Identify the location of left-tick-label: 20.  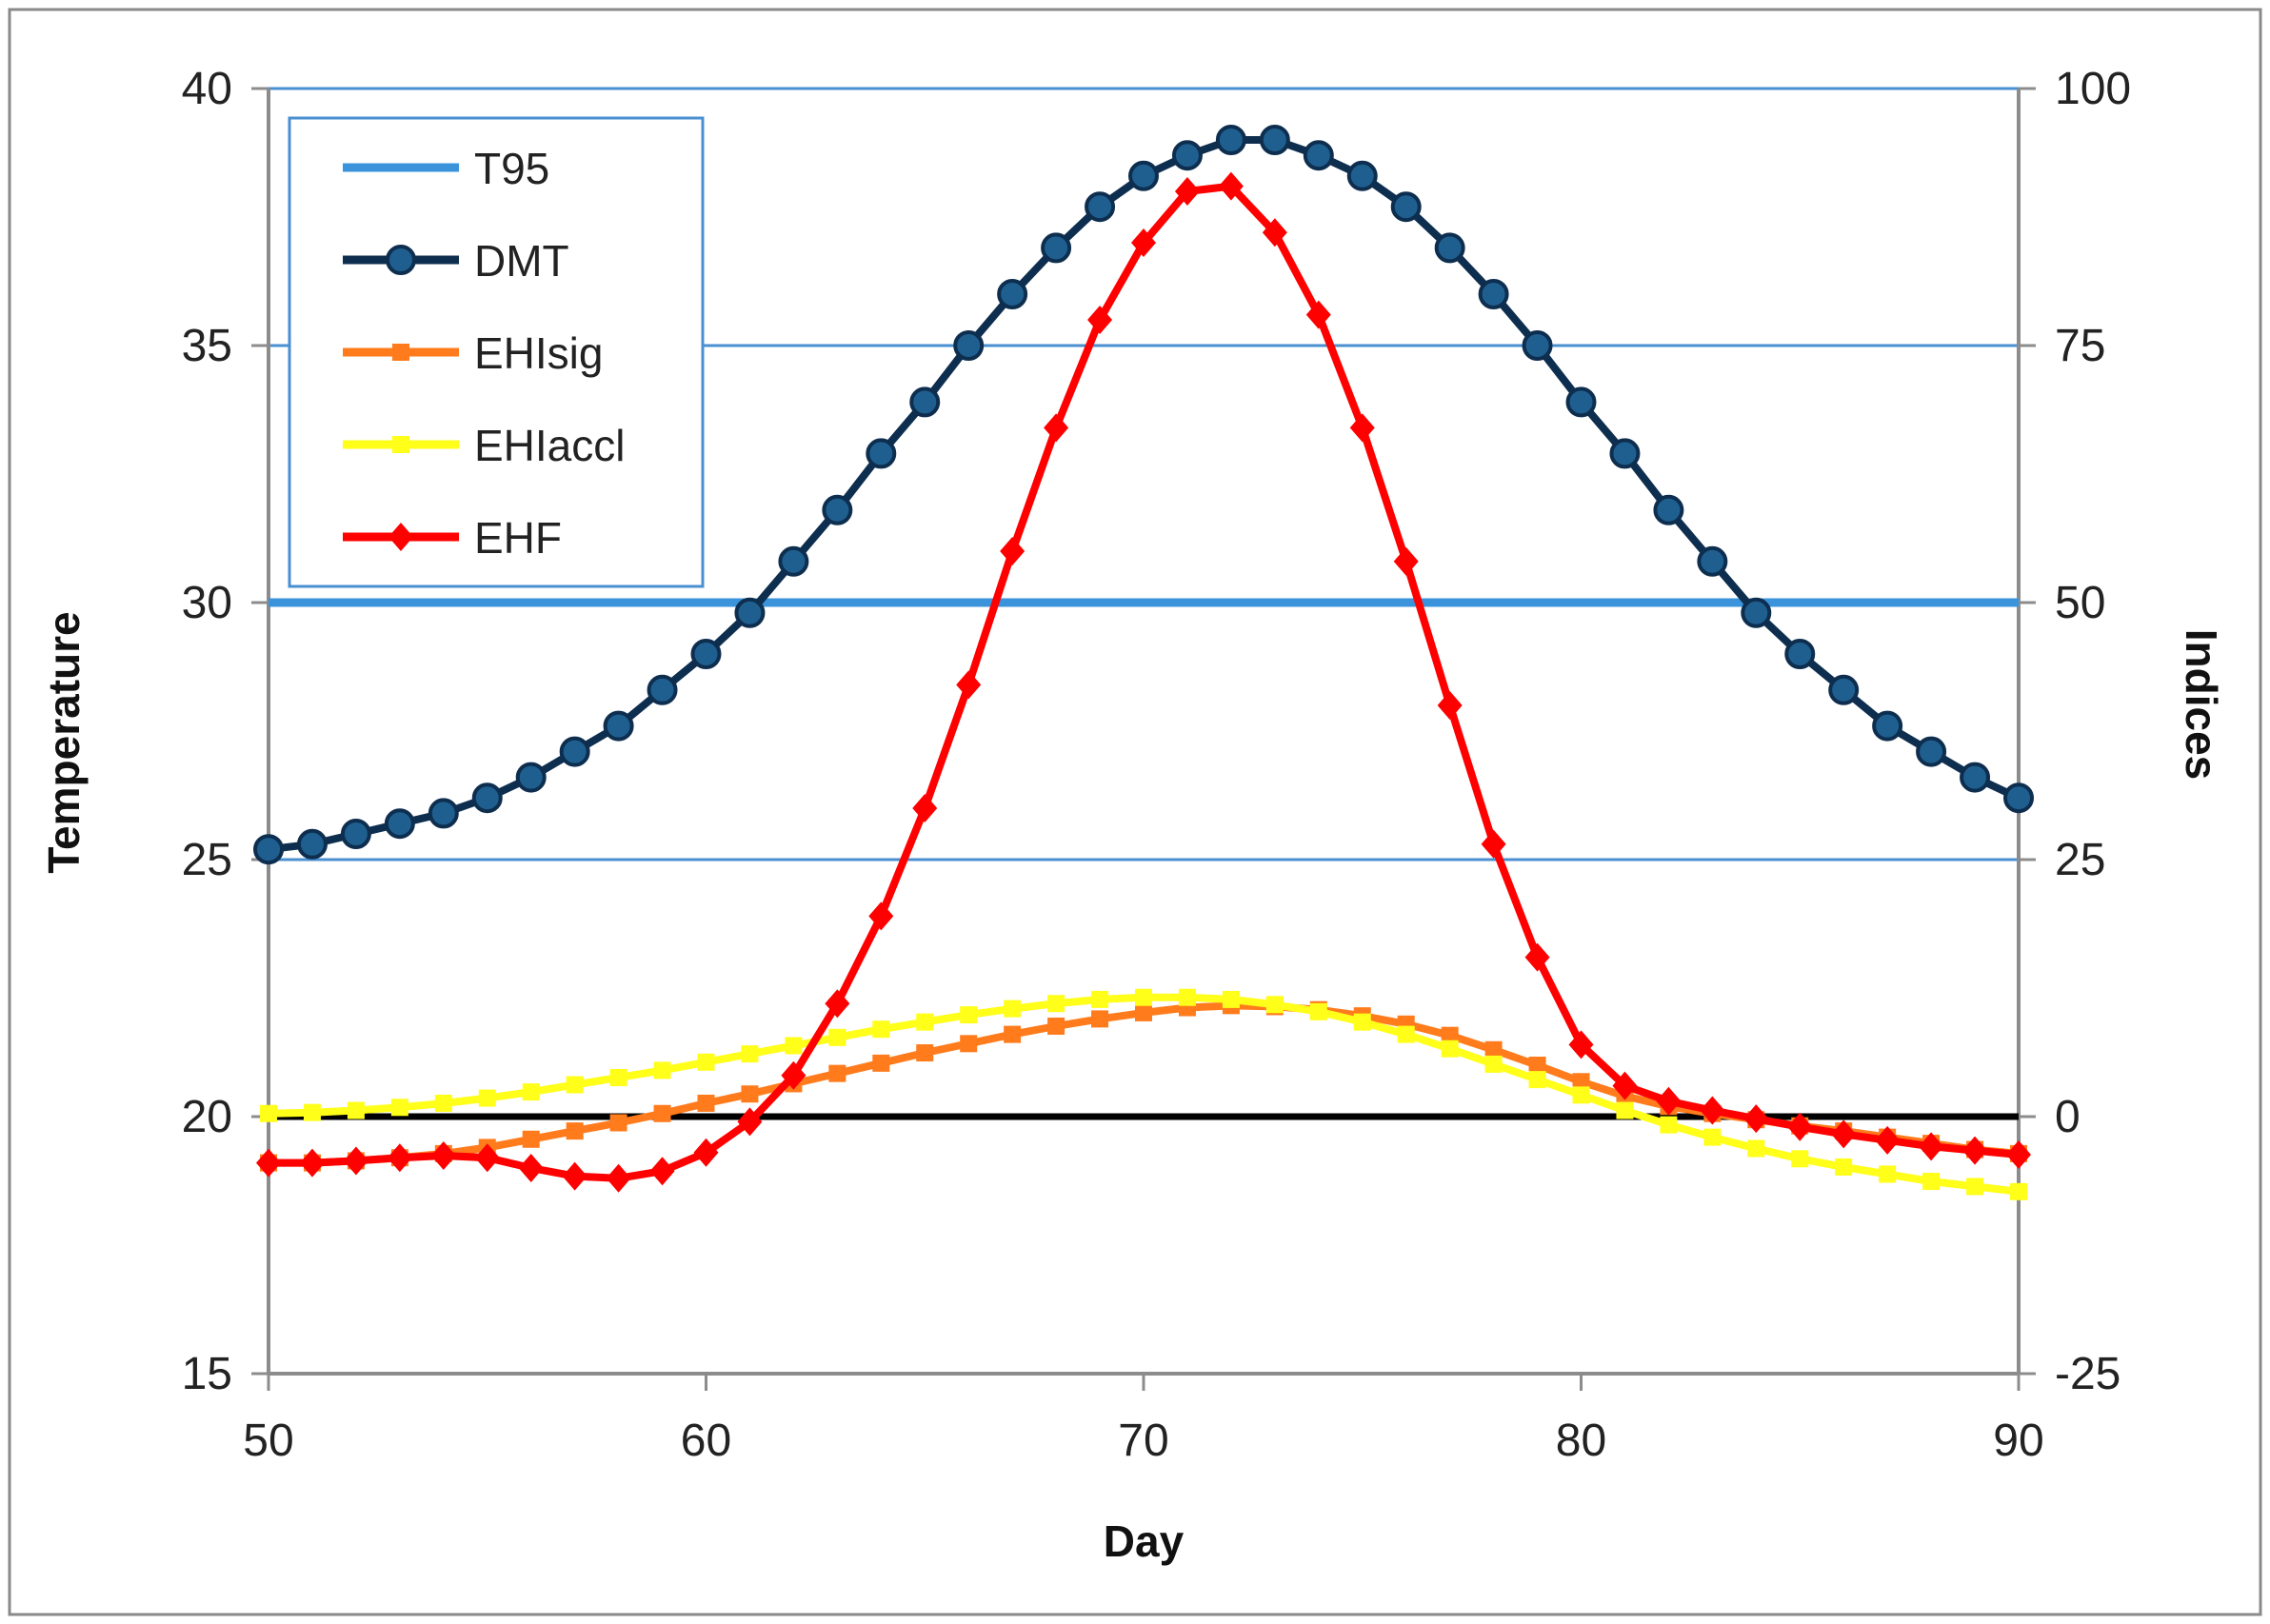
(207, 1117).